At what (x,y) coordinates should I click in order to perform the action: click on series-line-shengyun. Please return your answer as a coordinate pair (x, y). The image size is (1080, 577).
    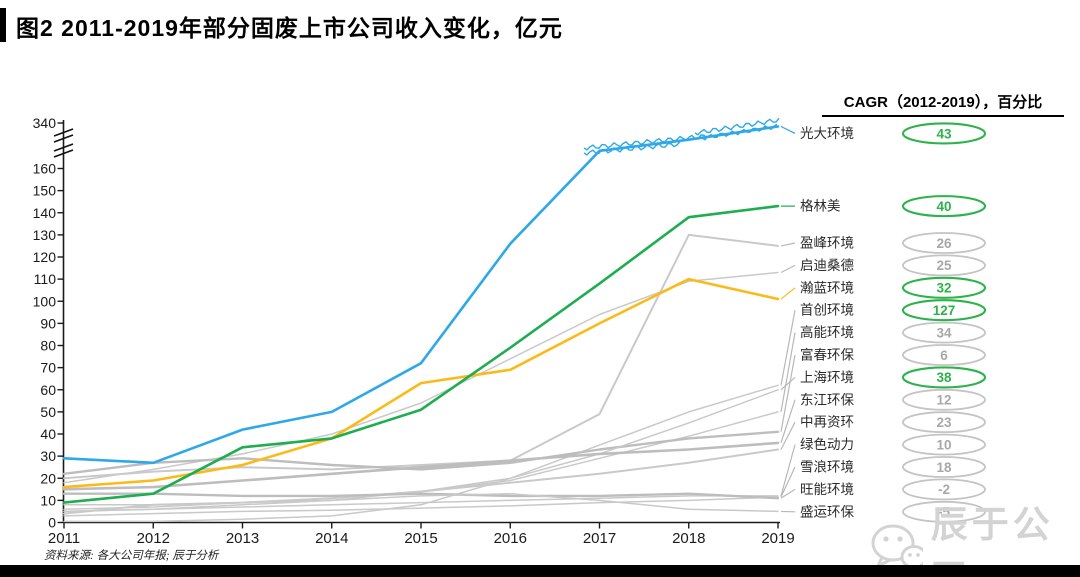
    Looking at the image, I should click on (421, 502).